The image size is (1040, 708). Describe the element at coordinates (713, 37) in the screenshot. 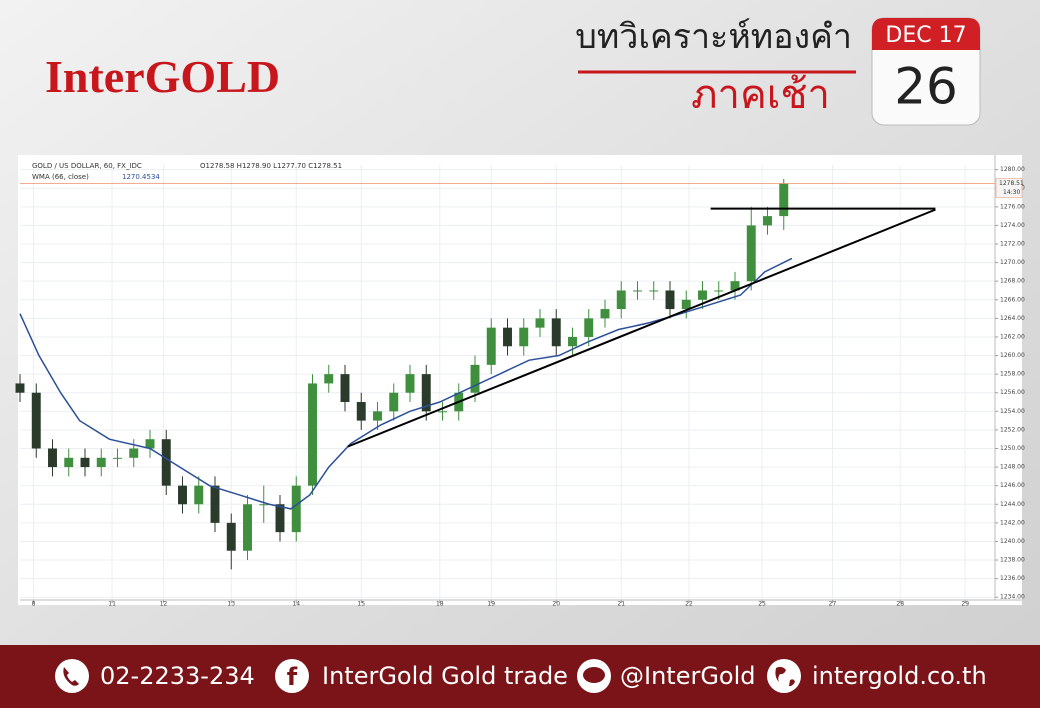

I see `header-title: บทวิเคราะห์ทองคำ` at that location.